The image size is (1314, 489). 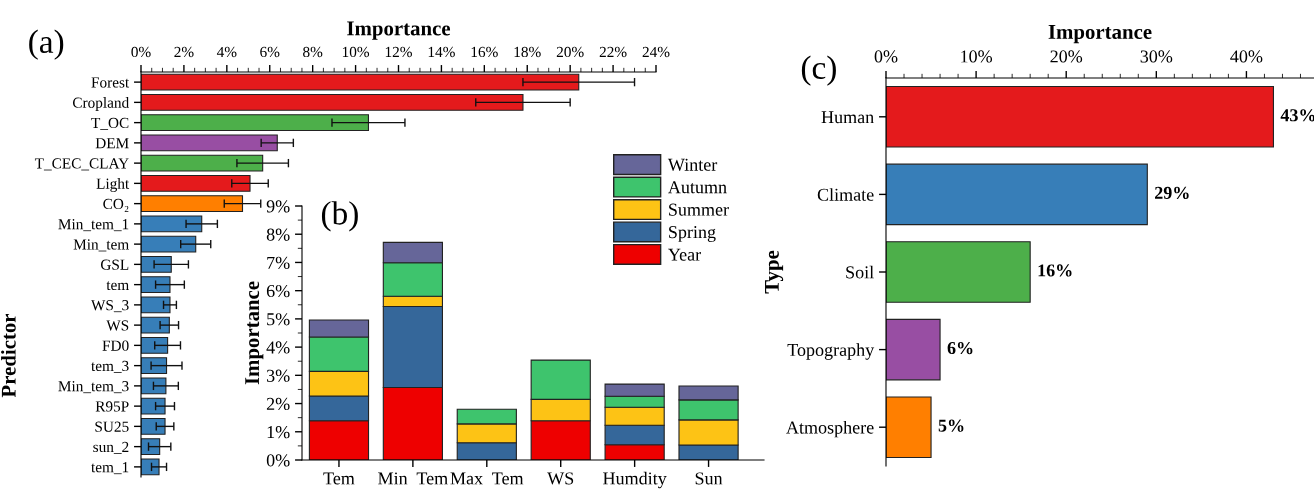 What do you see at coordinates (441, 52) in the screenshot?
I see `x-tick-label: 14%` at bounding box center [441, 52].